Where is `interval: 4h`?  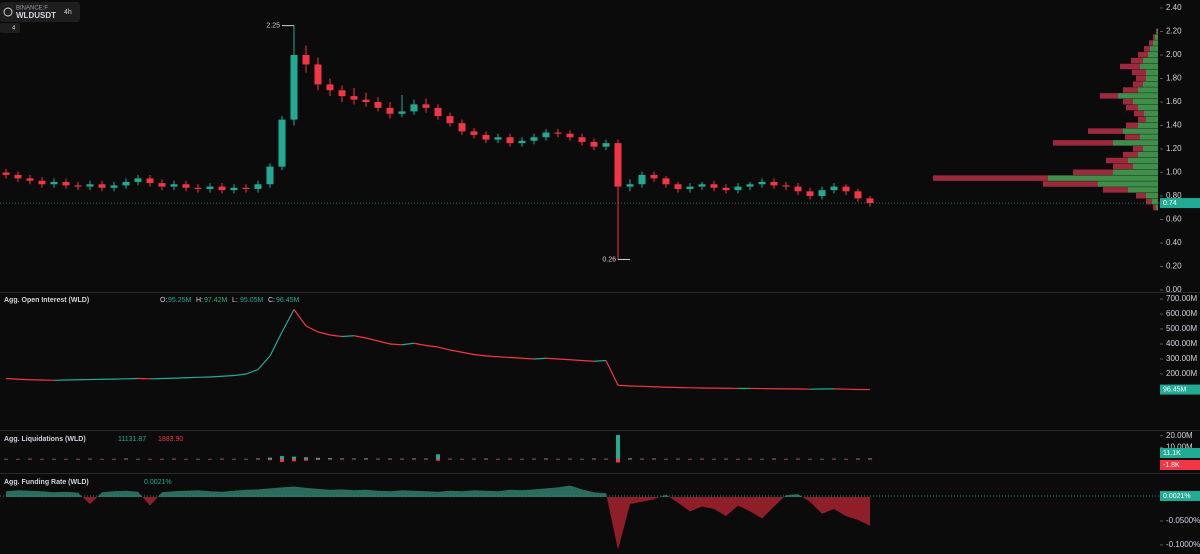
interval: 4h is located at coordinates (68, 12).